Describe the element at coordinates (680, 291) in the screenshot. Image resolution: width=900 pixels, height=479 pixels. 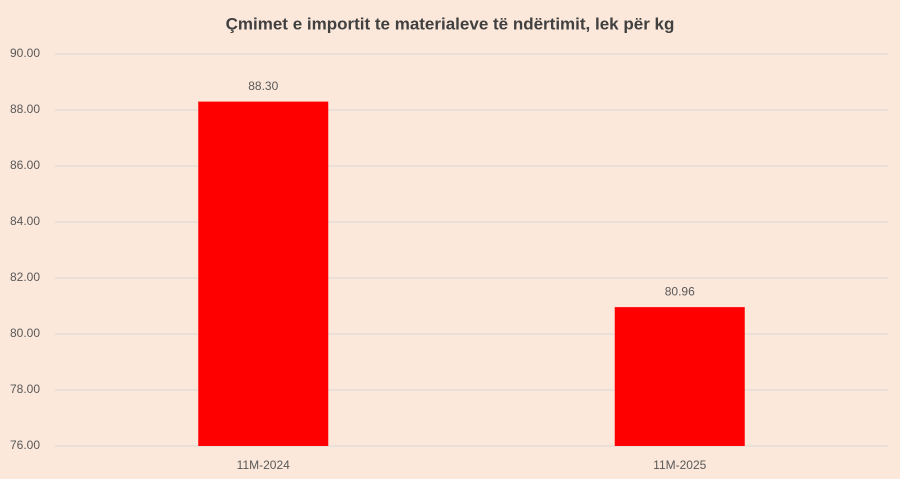
I see `data-label: 80.96` at that location.